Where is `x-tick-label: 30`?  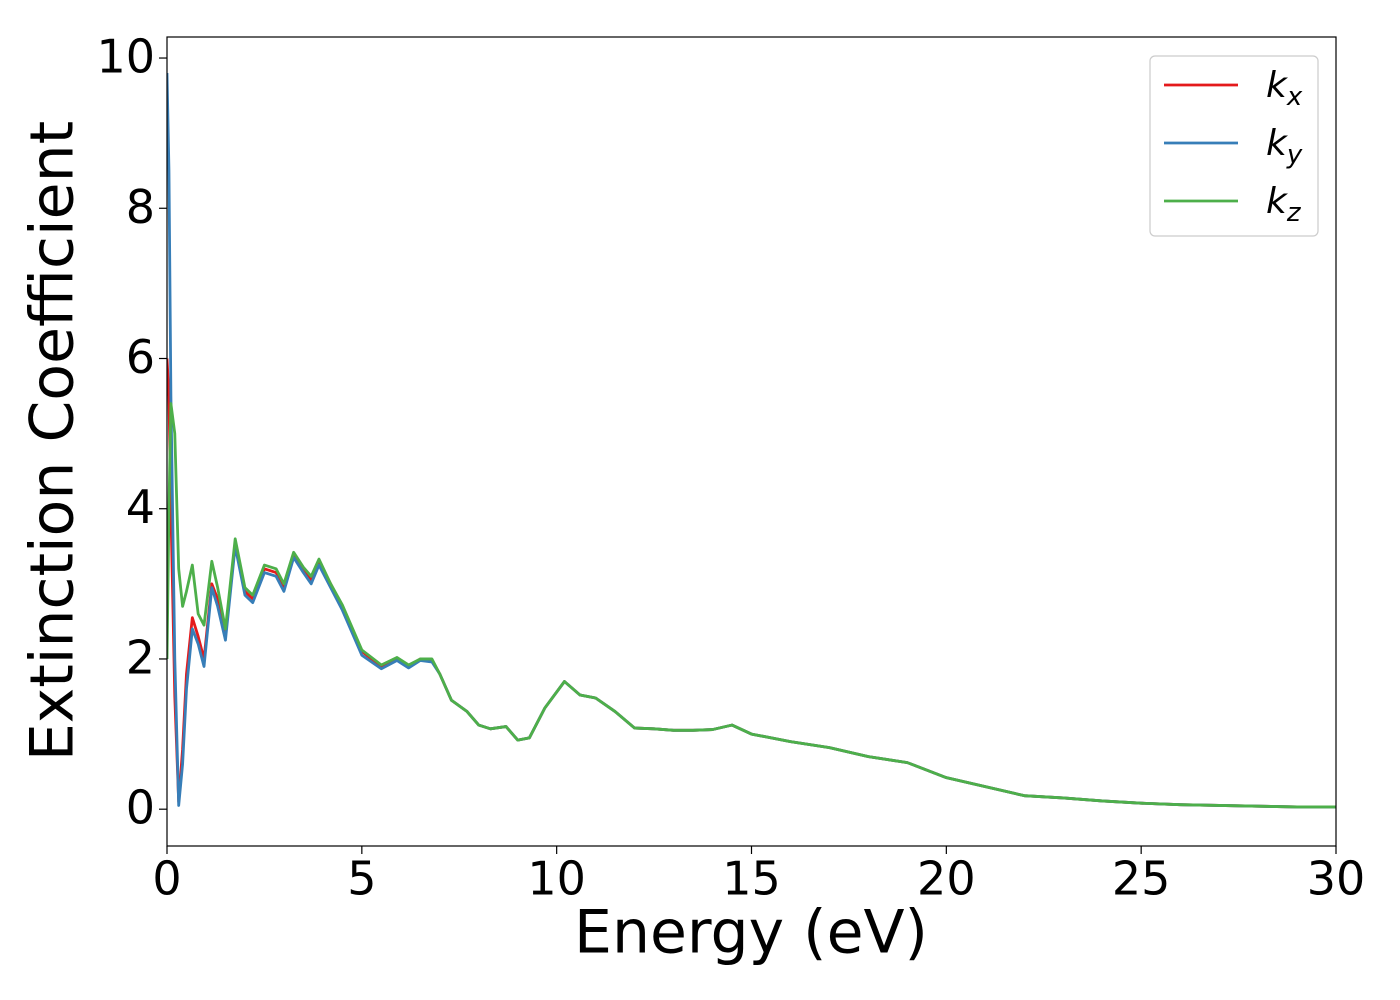 x-tick-label: 30 is located at coordinates (1336, 879).